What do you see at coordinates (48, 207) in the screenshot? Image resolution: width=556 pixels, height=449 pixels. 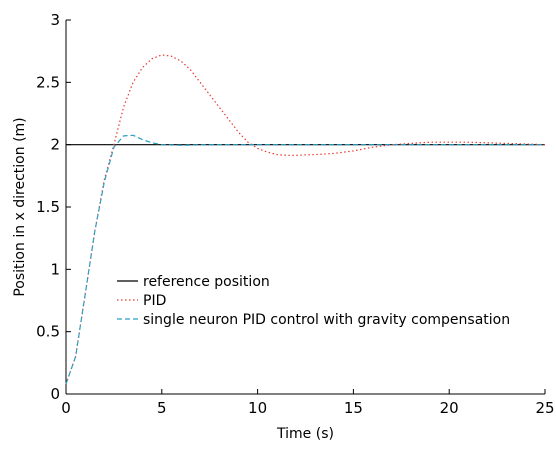 I see `y-tick-label: 1.5` at bounding box center [48, 207].